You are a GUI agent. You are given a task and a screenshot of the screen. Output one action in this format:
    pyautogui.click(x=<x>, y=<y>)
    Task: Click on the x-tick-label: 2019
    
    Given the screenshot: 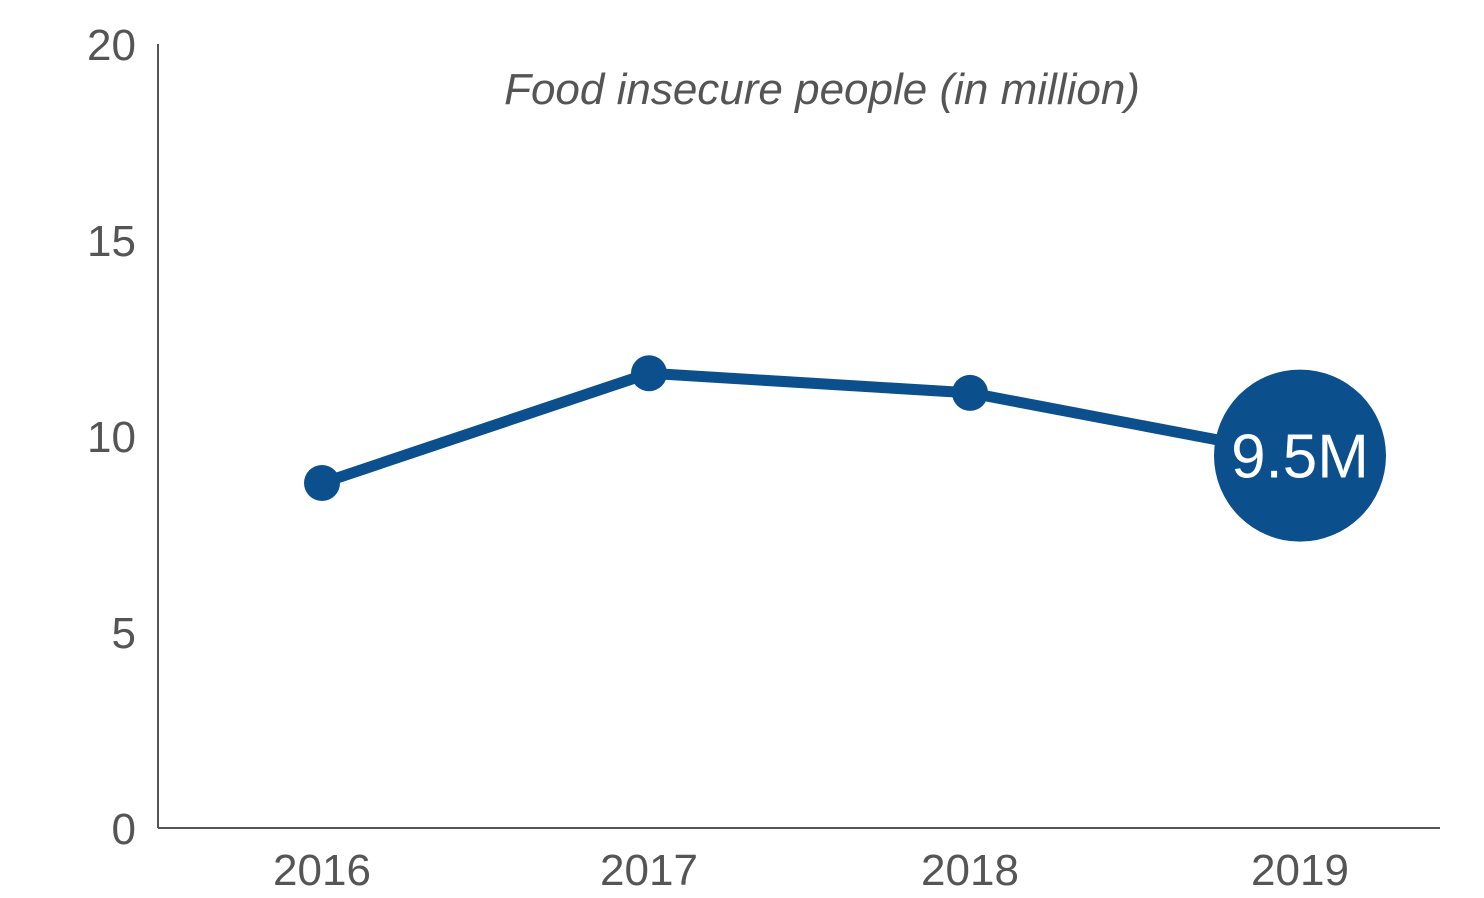 What is the action you would take?
    pyautogui.click(x=1300, y=870)
    